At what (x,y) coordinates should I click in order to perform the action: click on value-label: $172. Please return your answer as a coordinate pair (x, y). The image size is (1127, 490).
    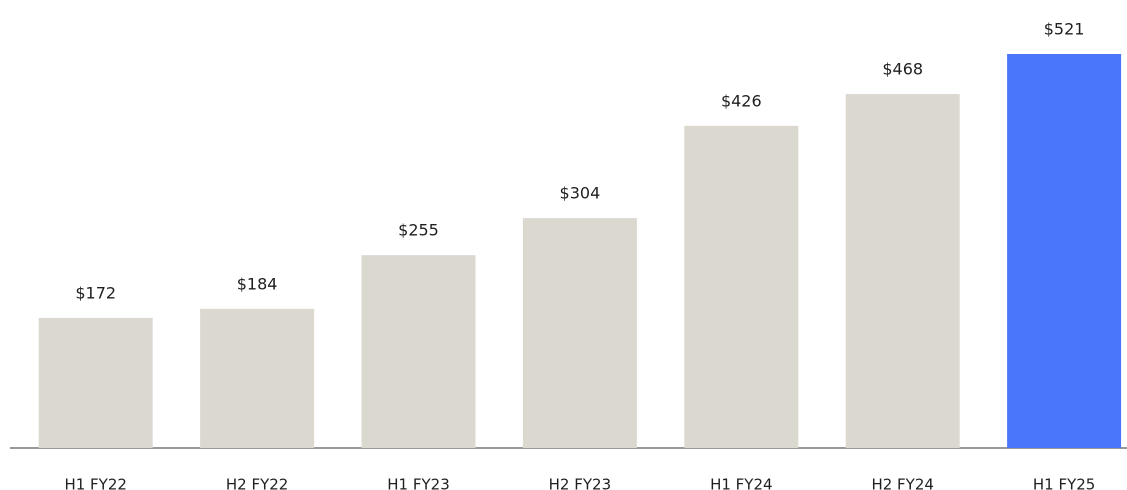
    Looking at the image, I should click on (95, 292).